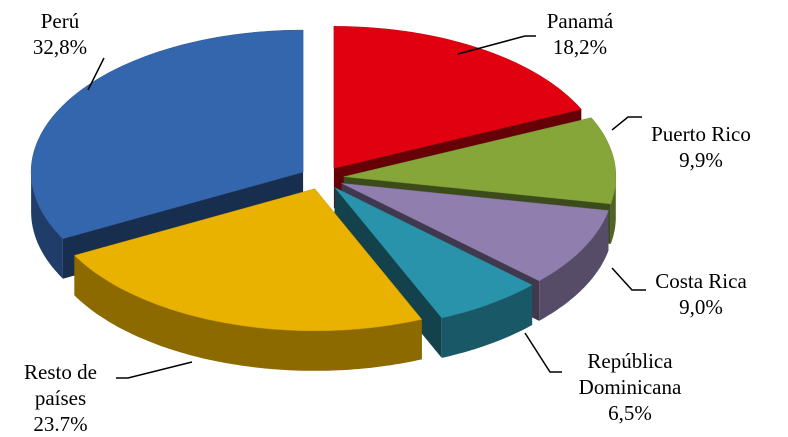  I want to click on value-label: 18,2%, so click(580, 47).